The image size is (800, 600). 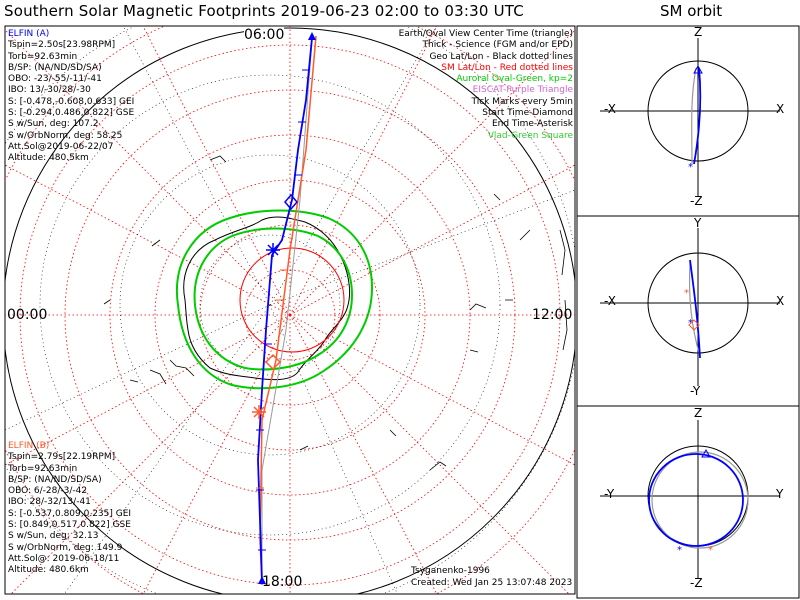 What do you see at coordinates (507, 67) in the screenshot?
I see `legend-item: SM Lat/Lon - Red dotted lines` at bounding box center [507, 67].